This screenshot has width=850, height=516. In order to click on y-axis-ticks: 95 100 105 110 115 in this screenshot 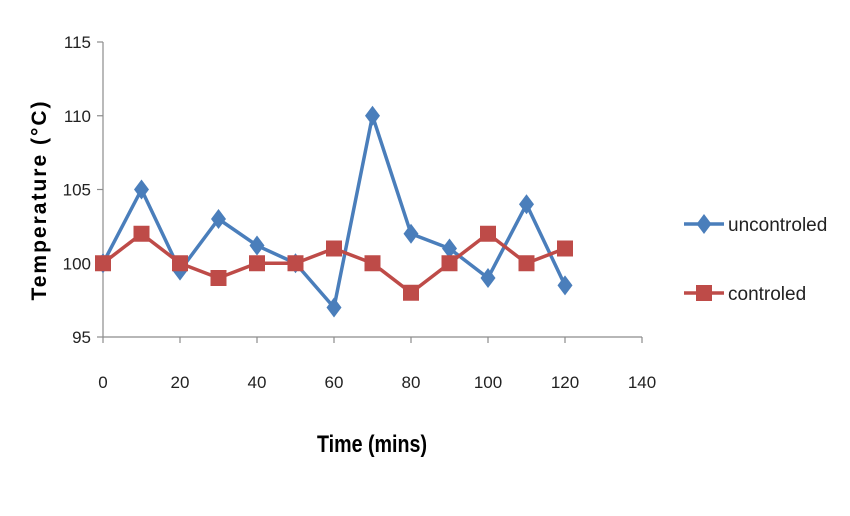, I will do `click(83, 190)`.